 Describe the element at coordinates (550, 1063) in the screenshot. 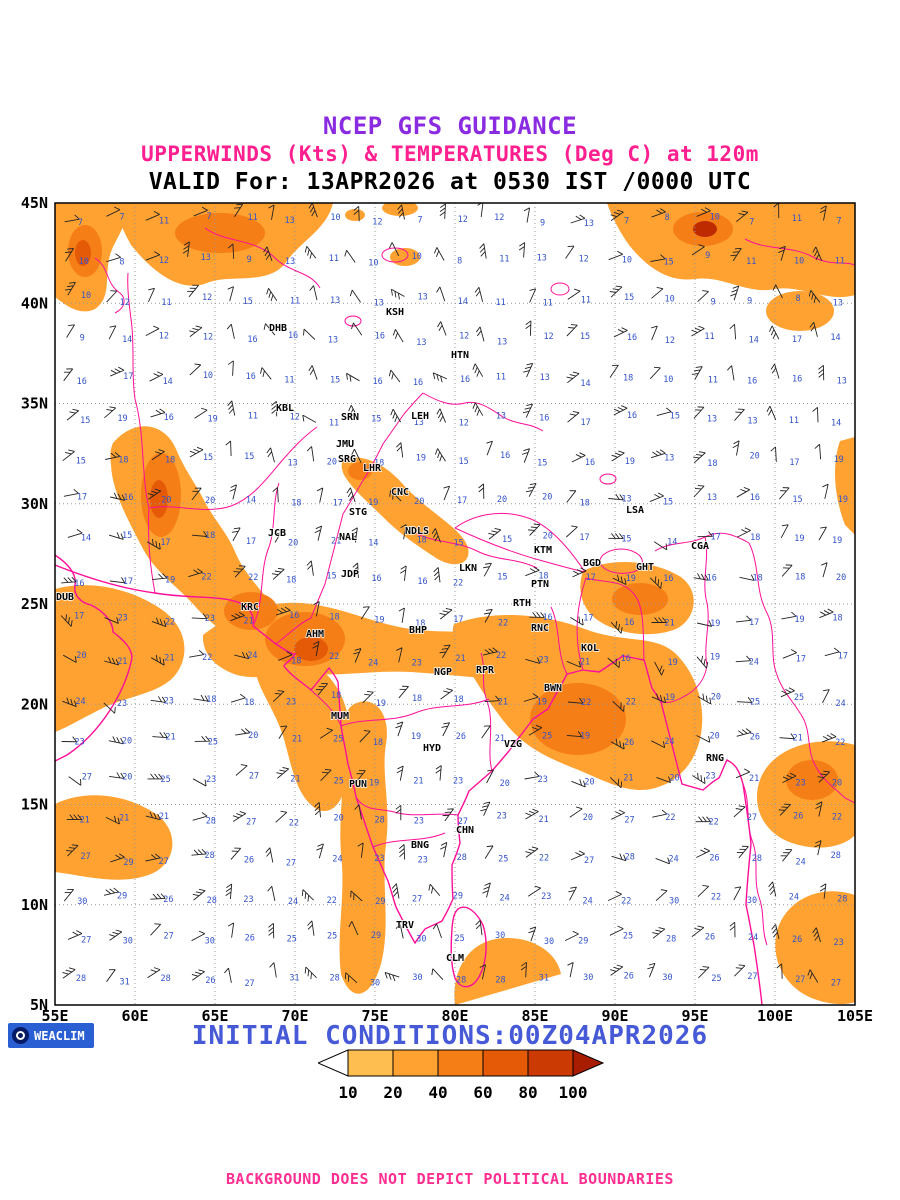

I see `legend-segment` at that location.